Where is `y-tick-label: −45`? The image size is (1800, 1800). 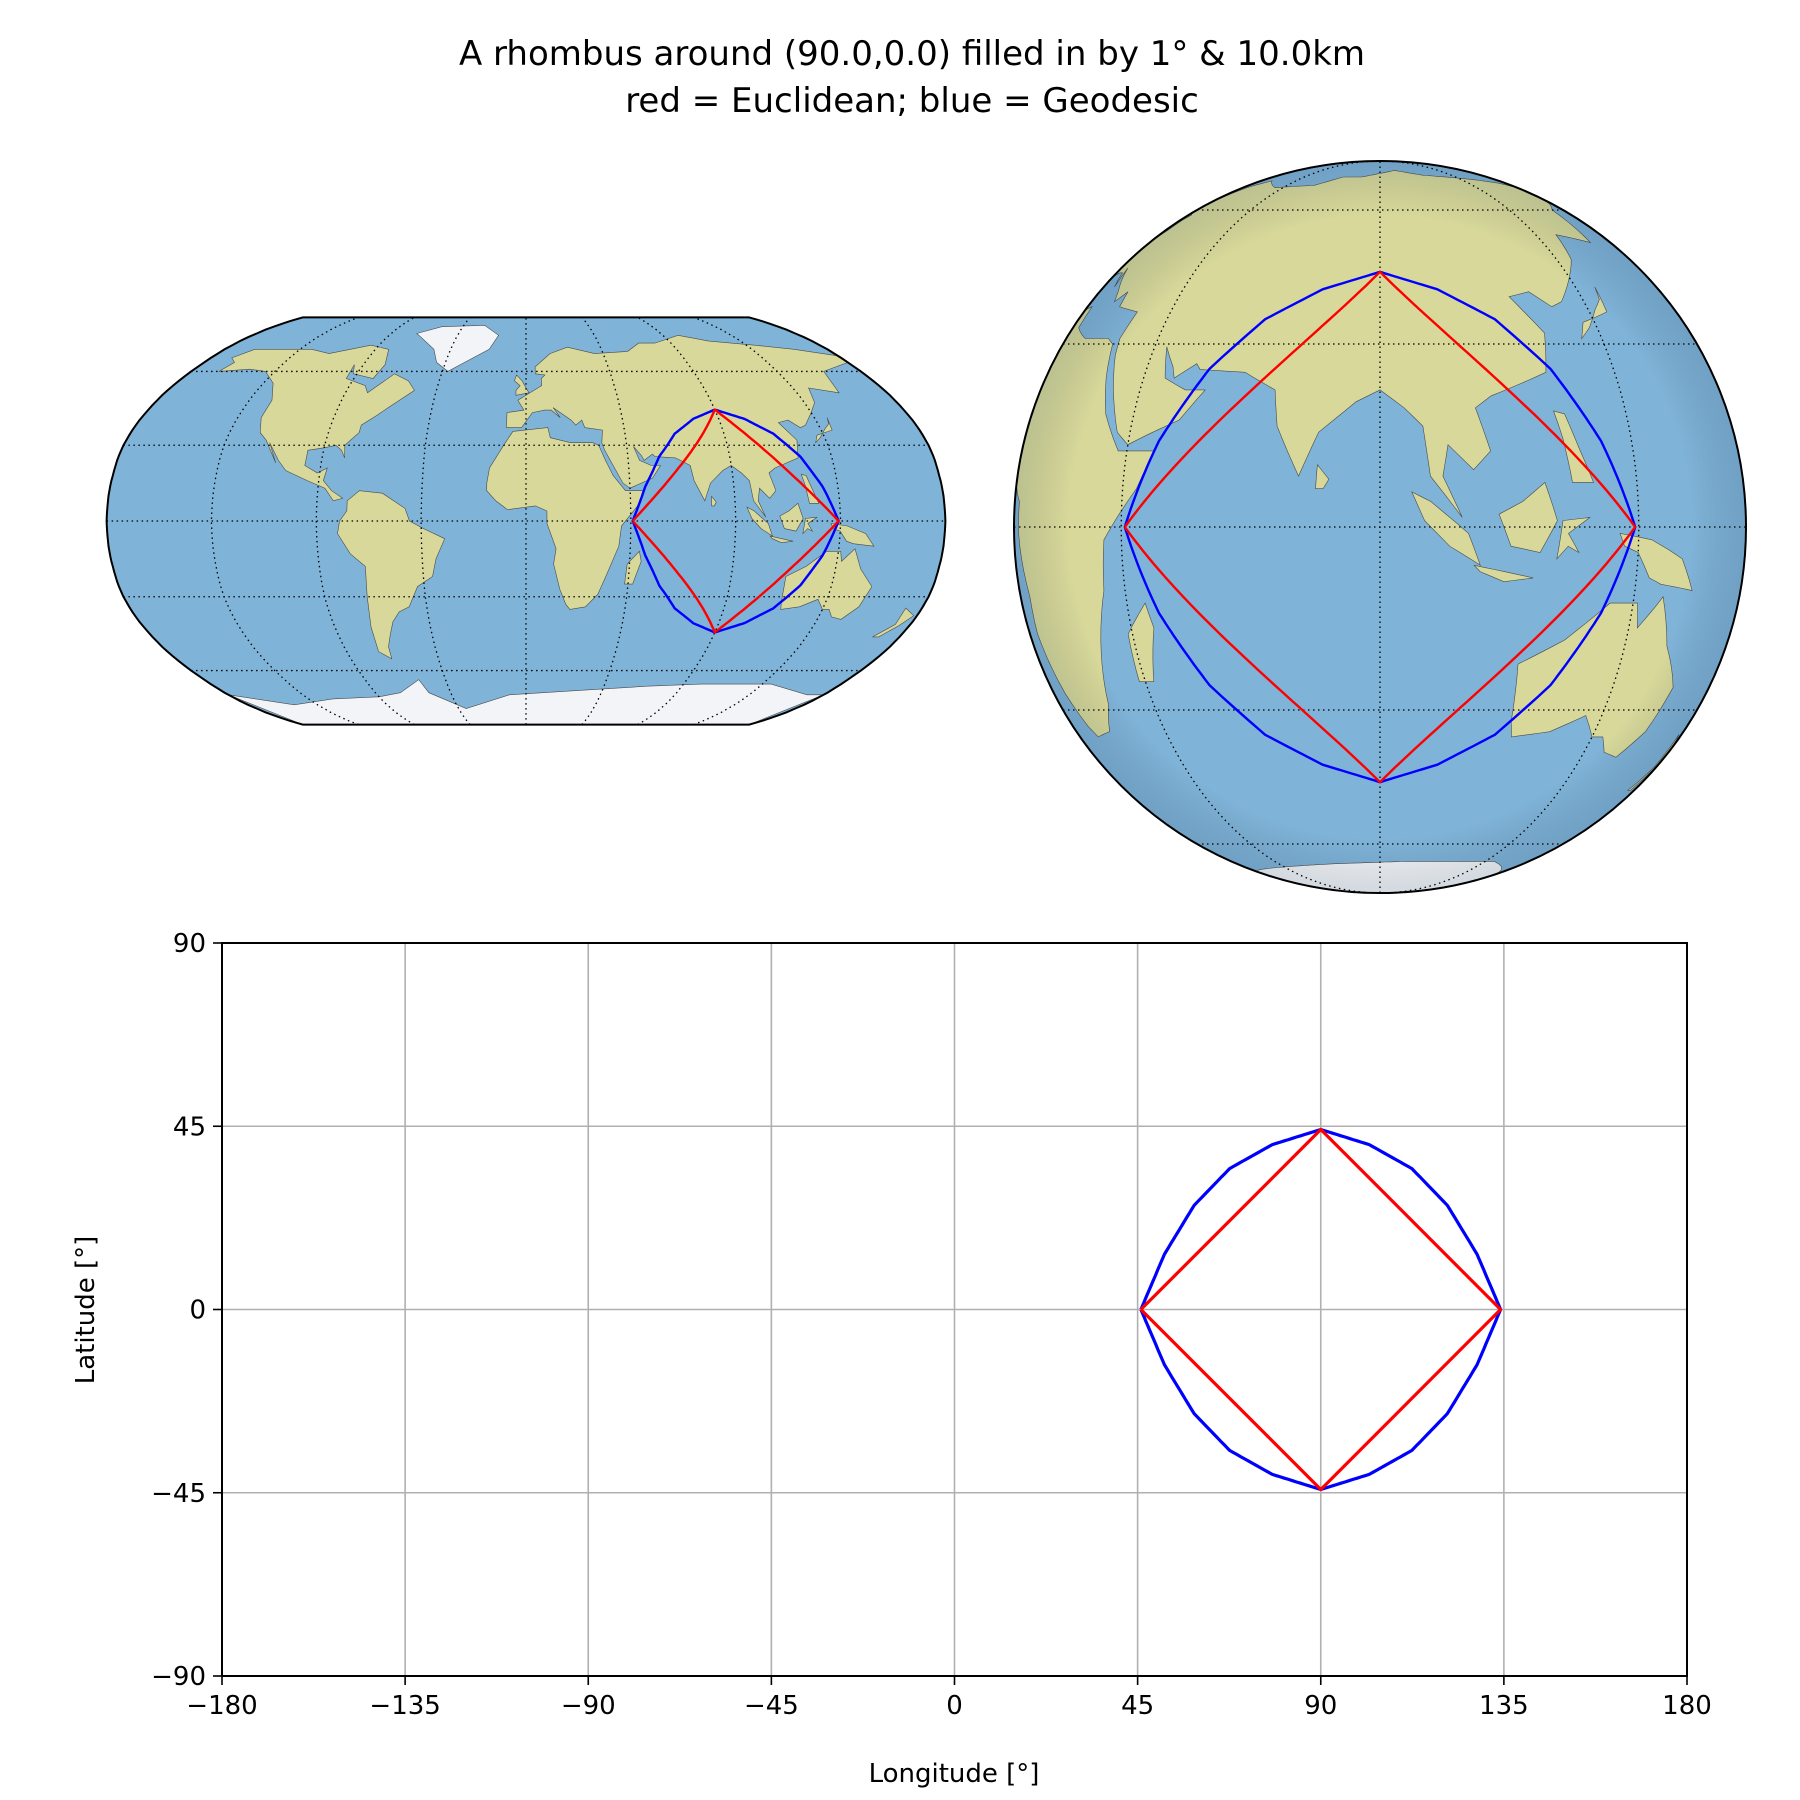 y-tick-label: −45 is located at coordinates (178, 1494).